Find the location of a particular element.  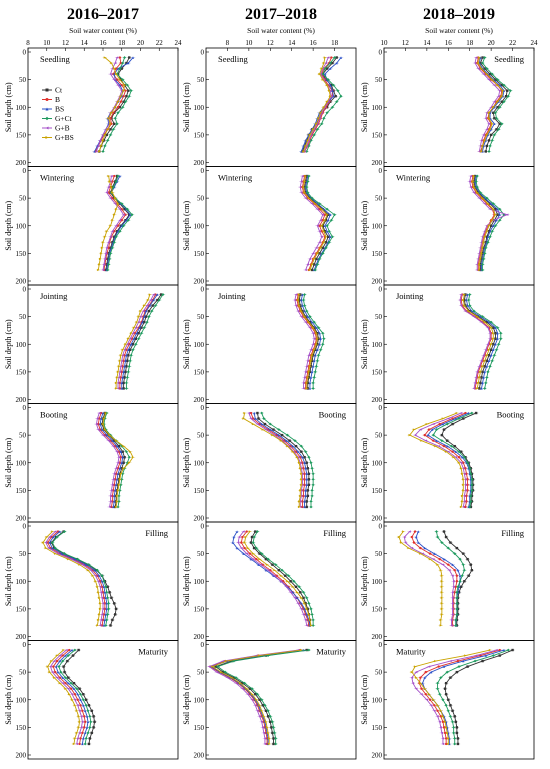

series-line-G+Ct is located at coordinates (452, 460).